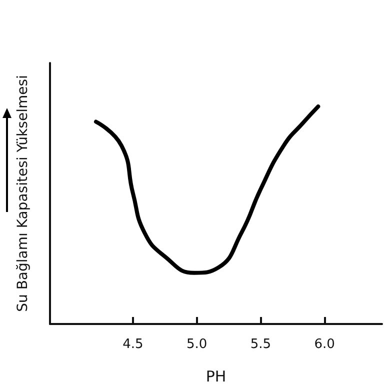 This screenshot has height=389, width=391. What do you see at coordinates (197, 344) in the screenshot?
I see `x-tick-label: 5.0` at bounding box center [197, 344].